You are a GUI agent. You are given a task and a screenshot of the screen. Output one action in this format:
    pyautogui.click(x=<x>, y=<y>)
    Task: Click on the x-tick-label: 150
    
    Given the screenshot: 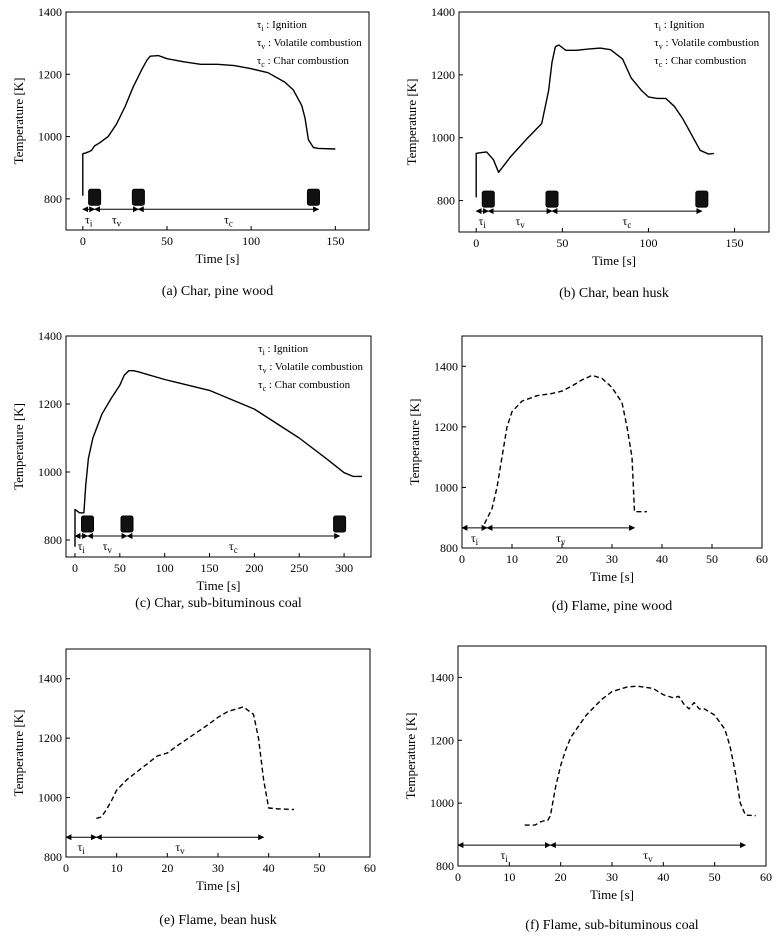 What is the action you would take?
    pyautogui.click(x=335, y=241)
    